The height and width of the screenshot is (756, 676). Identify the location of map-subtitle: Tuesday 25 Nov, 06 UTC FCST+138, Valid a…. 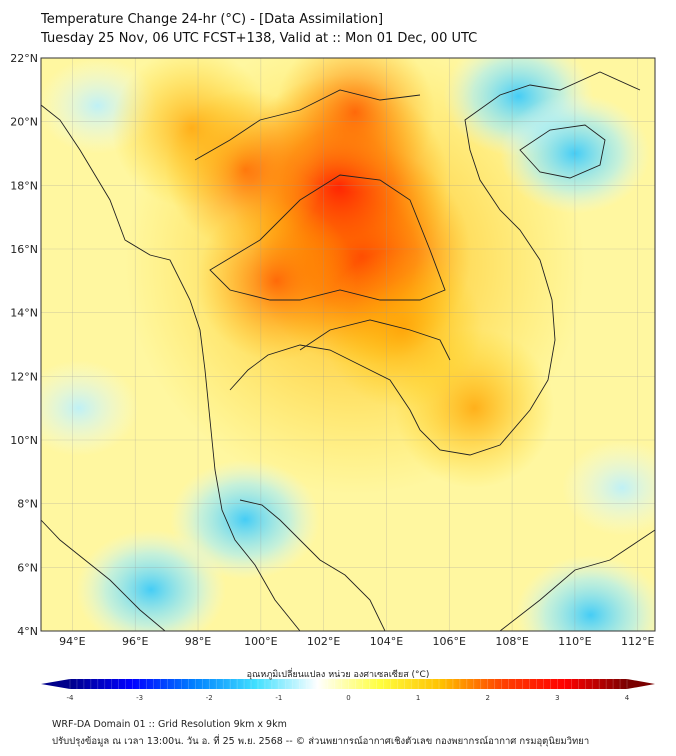
(259, 38).